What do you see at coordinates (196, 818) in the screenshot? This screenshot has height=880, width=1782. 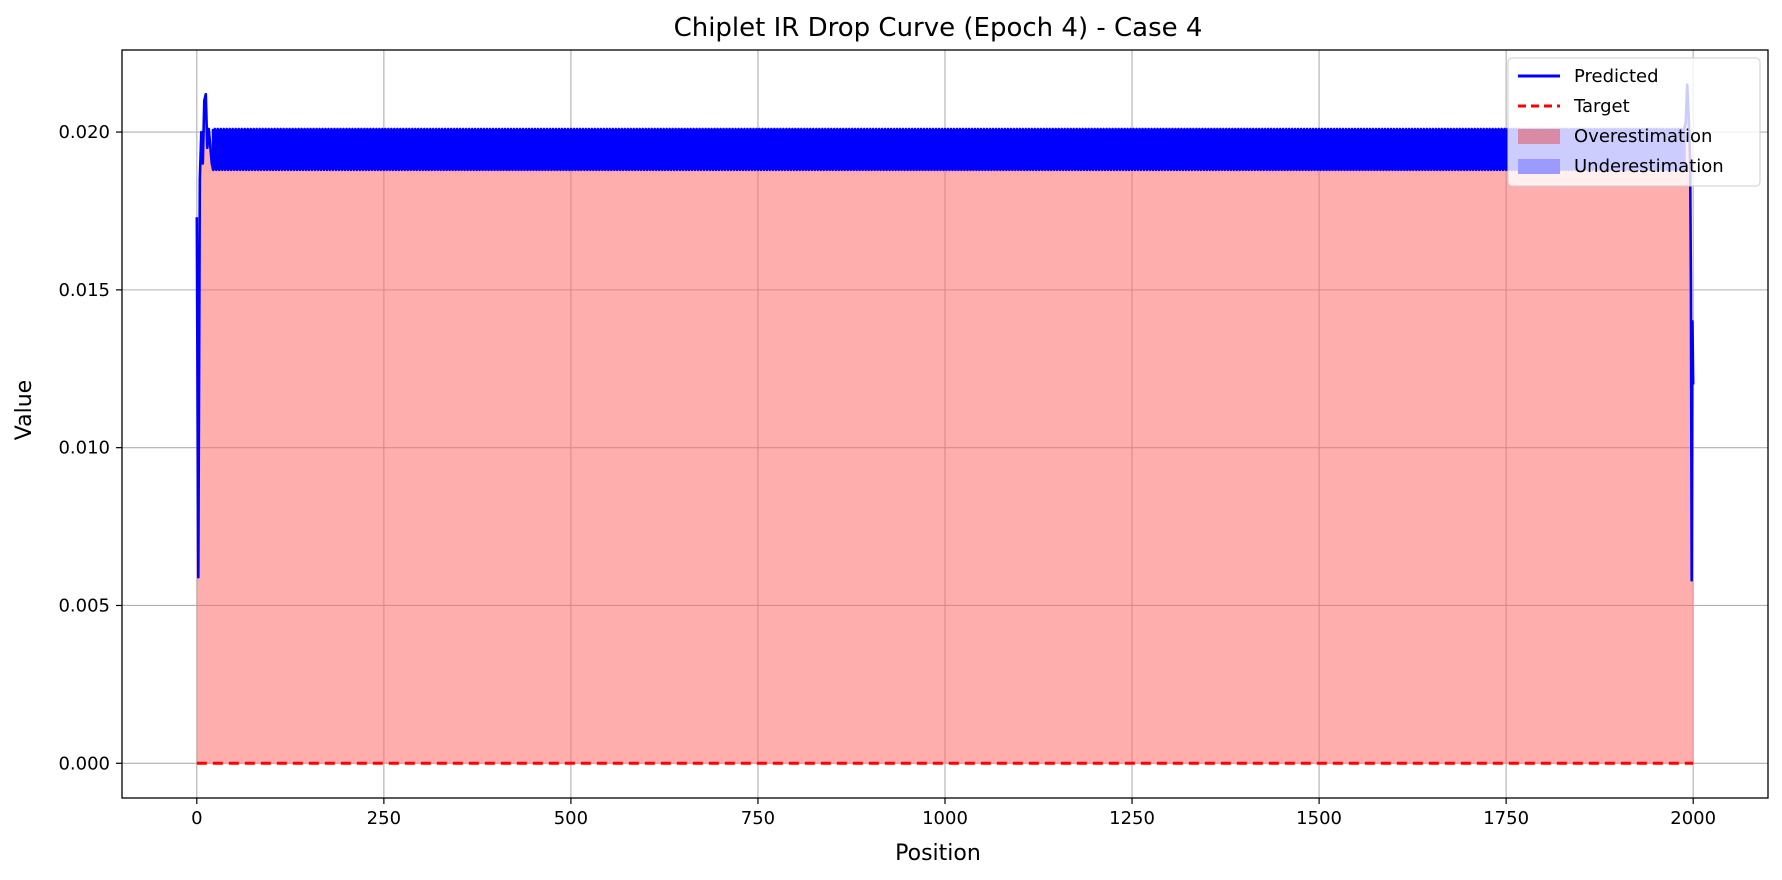 I see `x-tick-label: 0` at bounding box center [196, 818].